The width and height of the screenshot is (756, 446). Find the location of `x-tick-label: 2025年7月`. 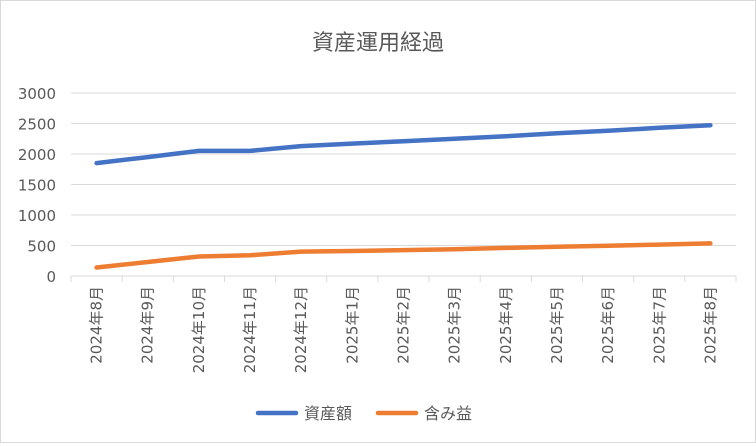

x-tick-label: 2025年7月 is located at coordinates (659, 325).